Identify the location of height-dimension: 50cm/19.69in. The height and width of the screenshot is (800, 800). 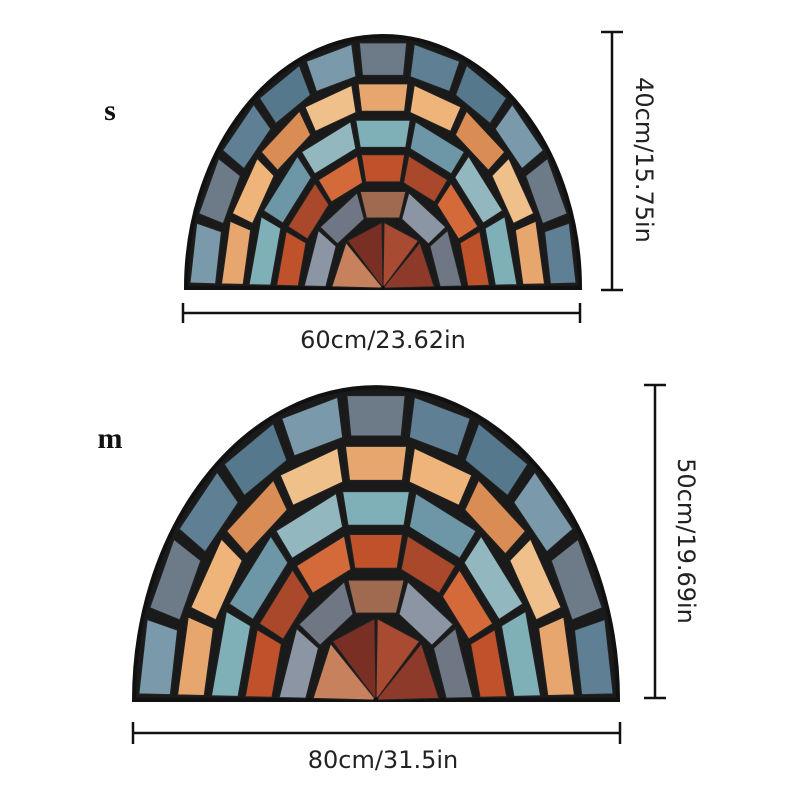
(672, 541).